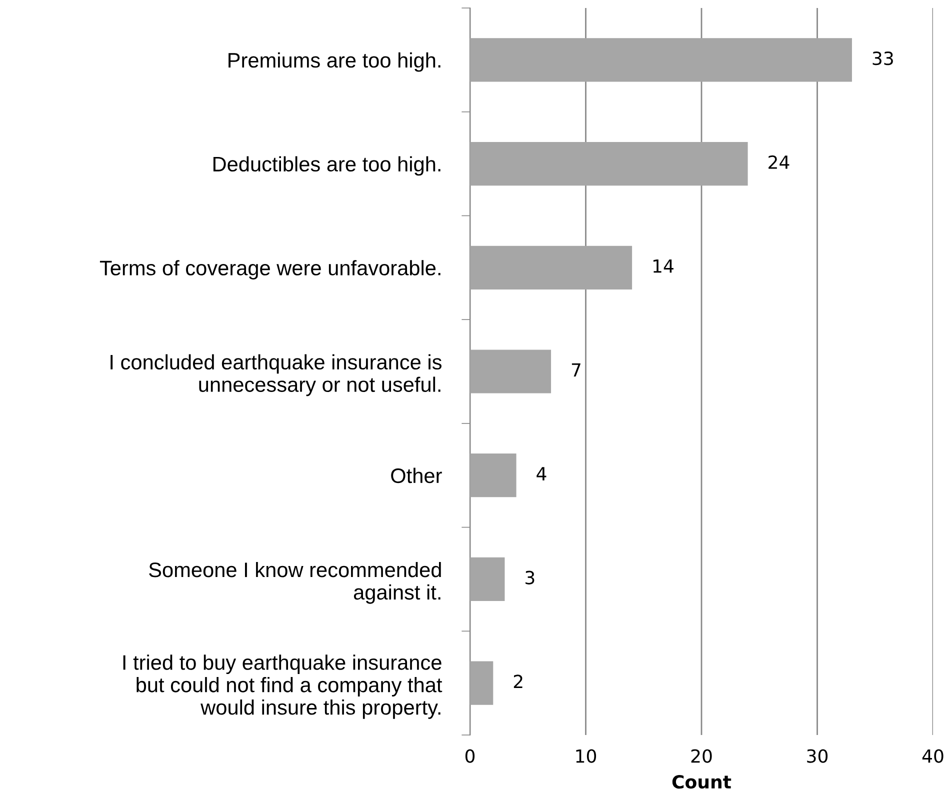 Image resolution: width=948 pixels, height=805 pixels. Describe the element at coordinates (295, 583) in the screenshot. I see `y-tick-label: Someone I know recommended against it.` at that location.